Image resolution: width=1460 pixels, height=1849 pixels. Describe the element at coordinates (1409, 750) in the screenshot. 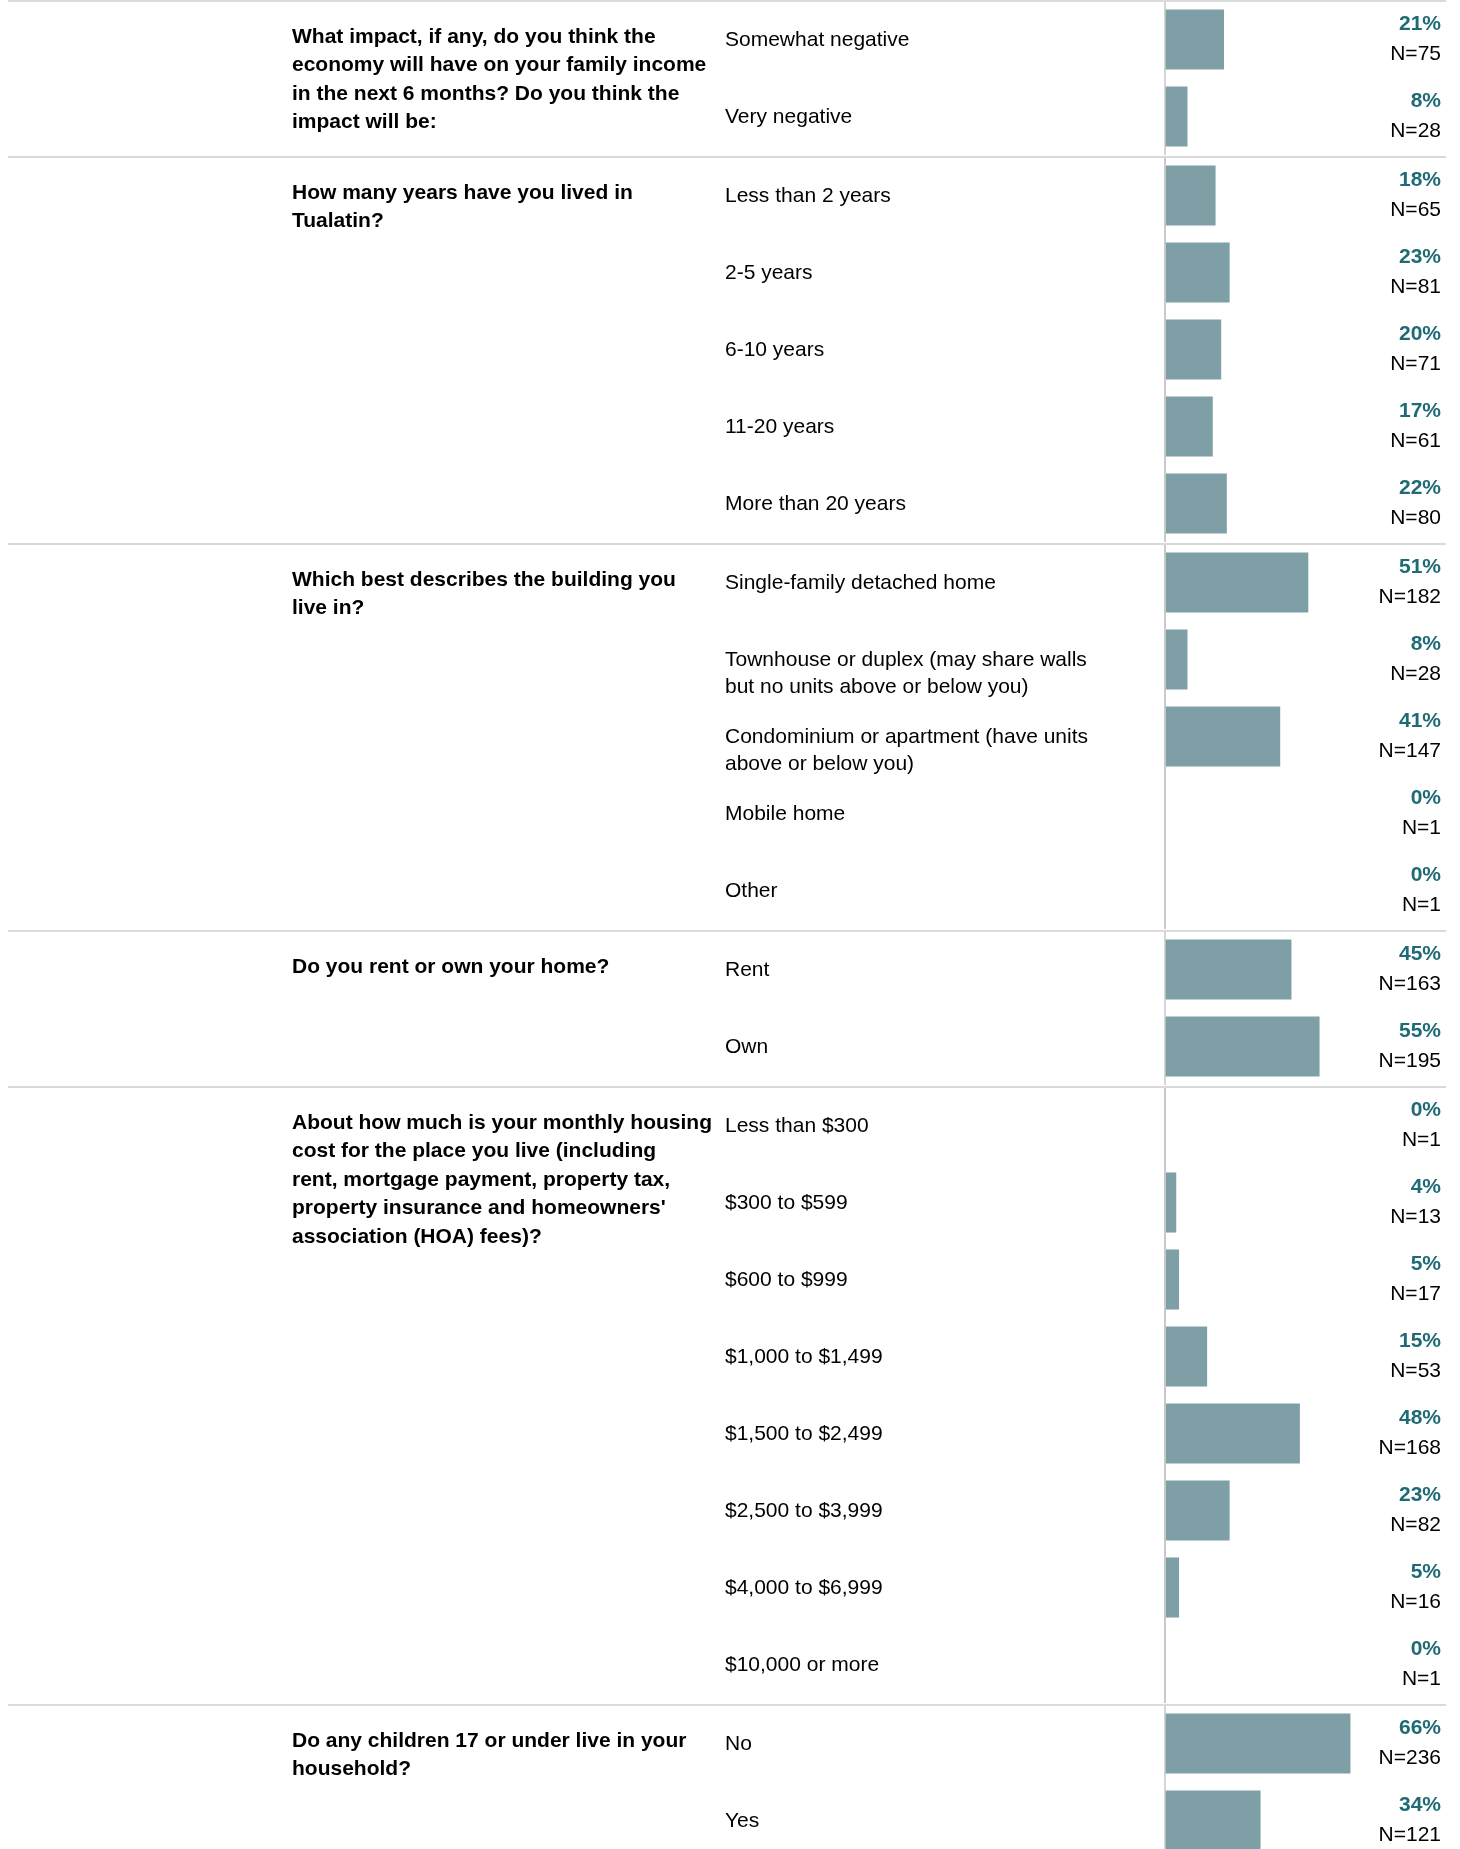

I see `text: N=147` at that location.